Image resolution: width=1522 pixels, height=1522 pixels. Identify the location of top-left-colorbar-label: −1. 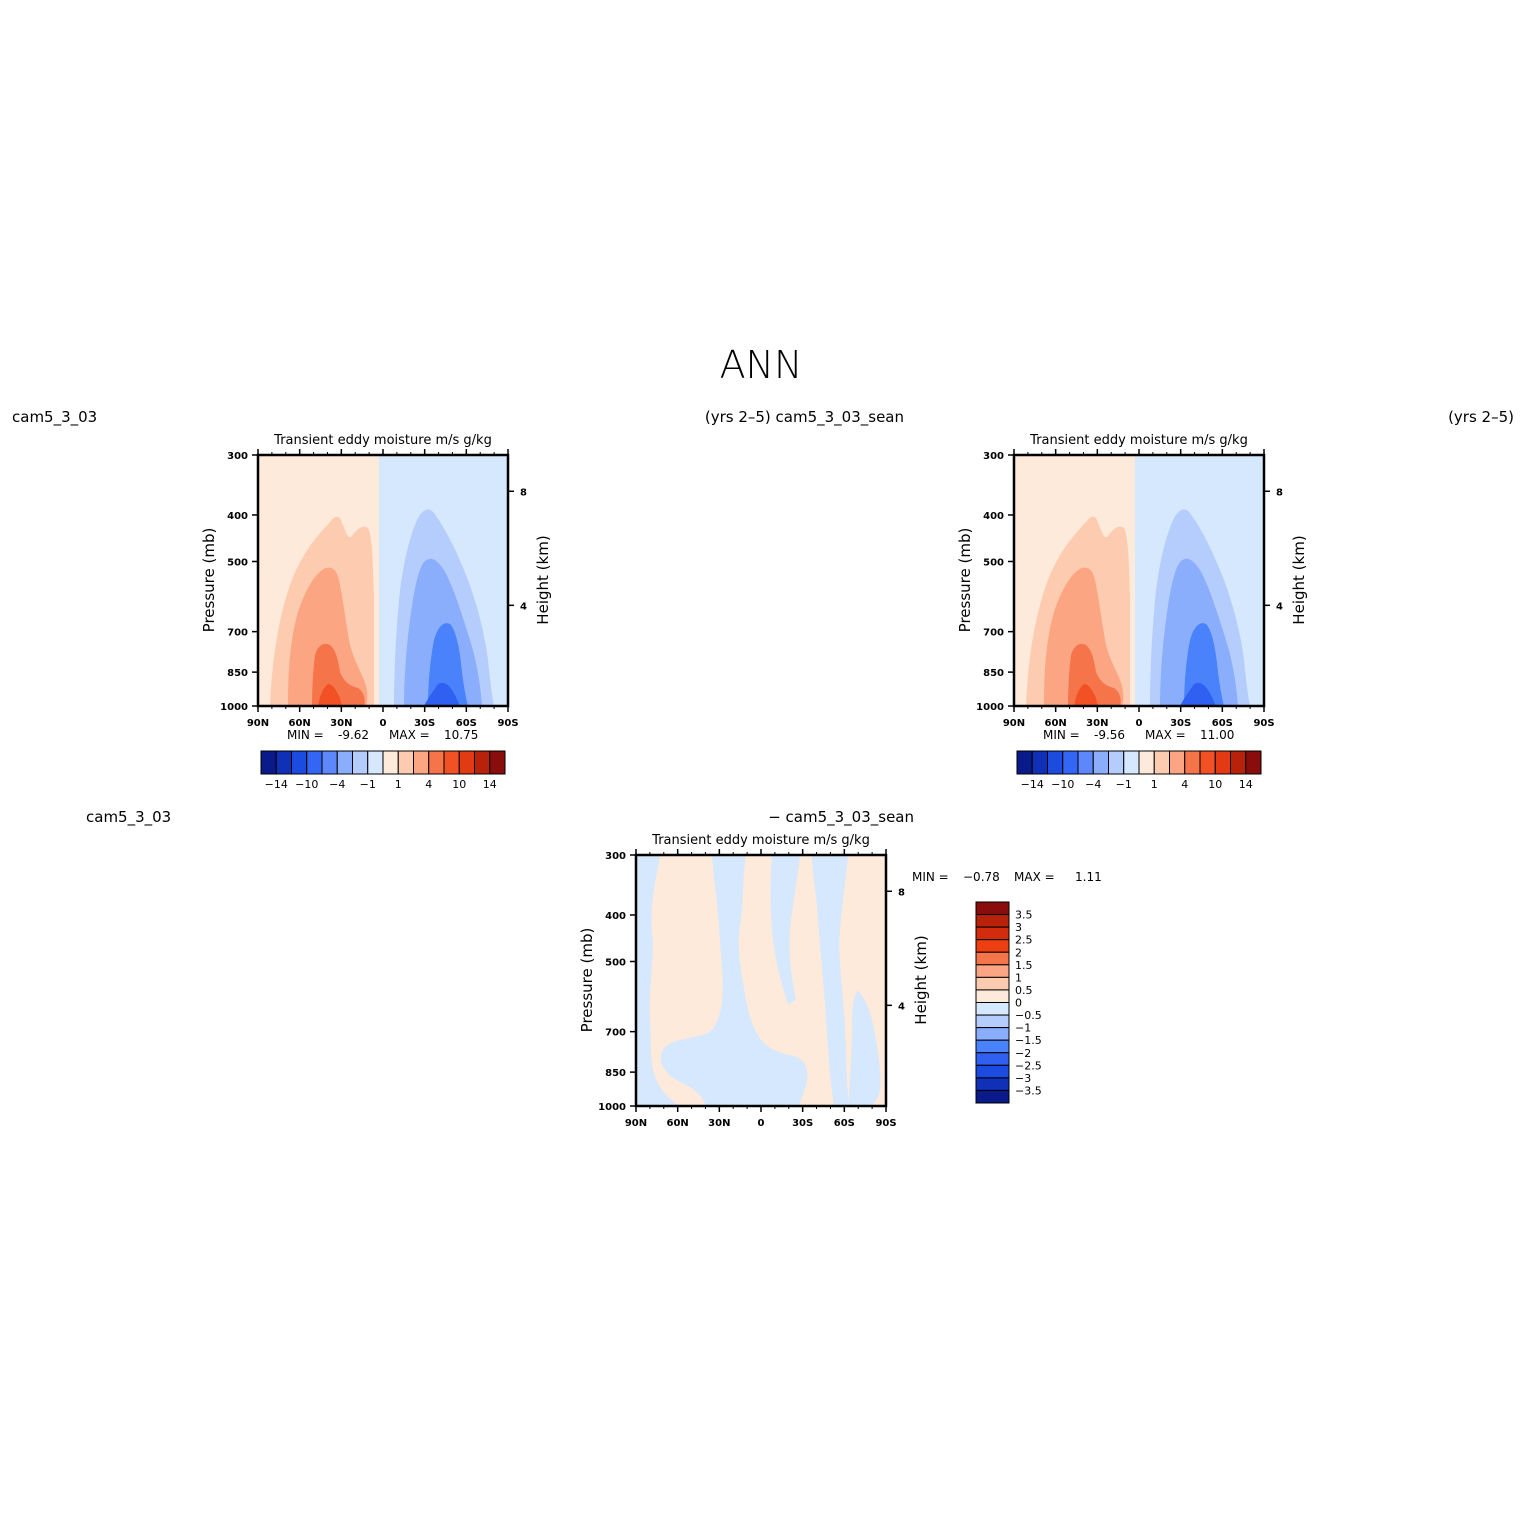
(368, 784).